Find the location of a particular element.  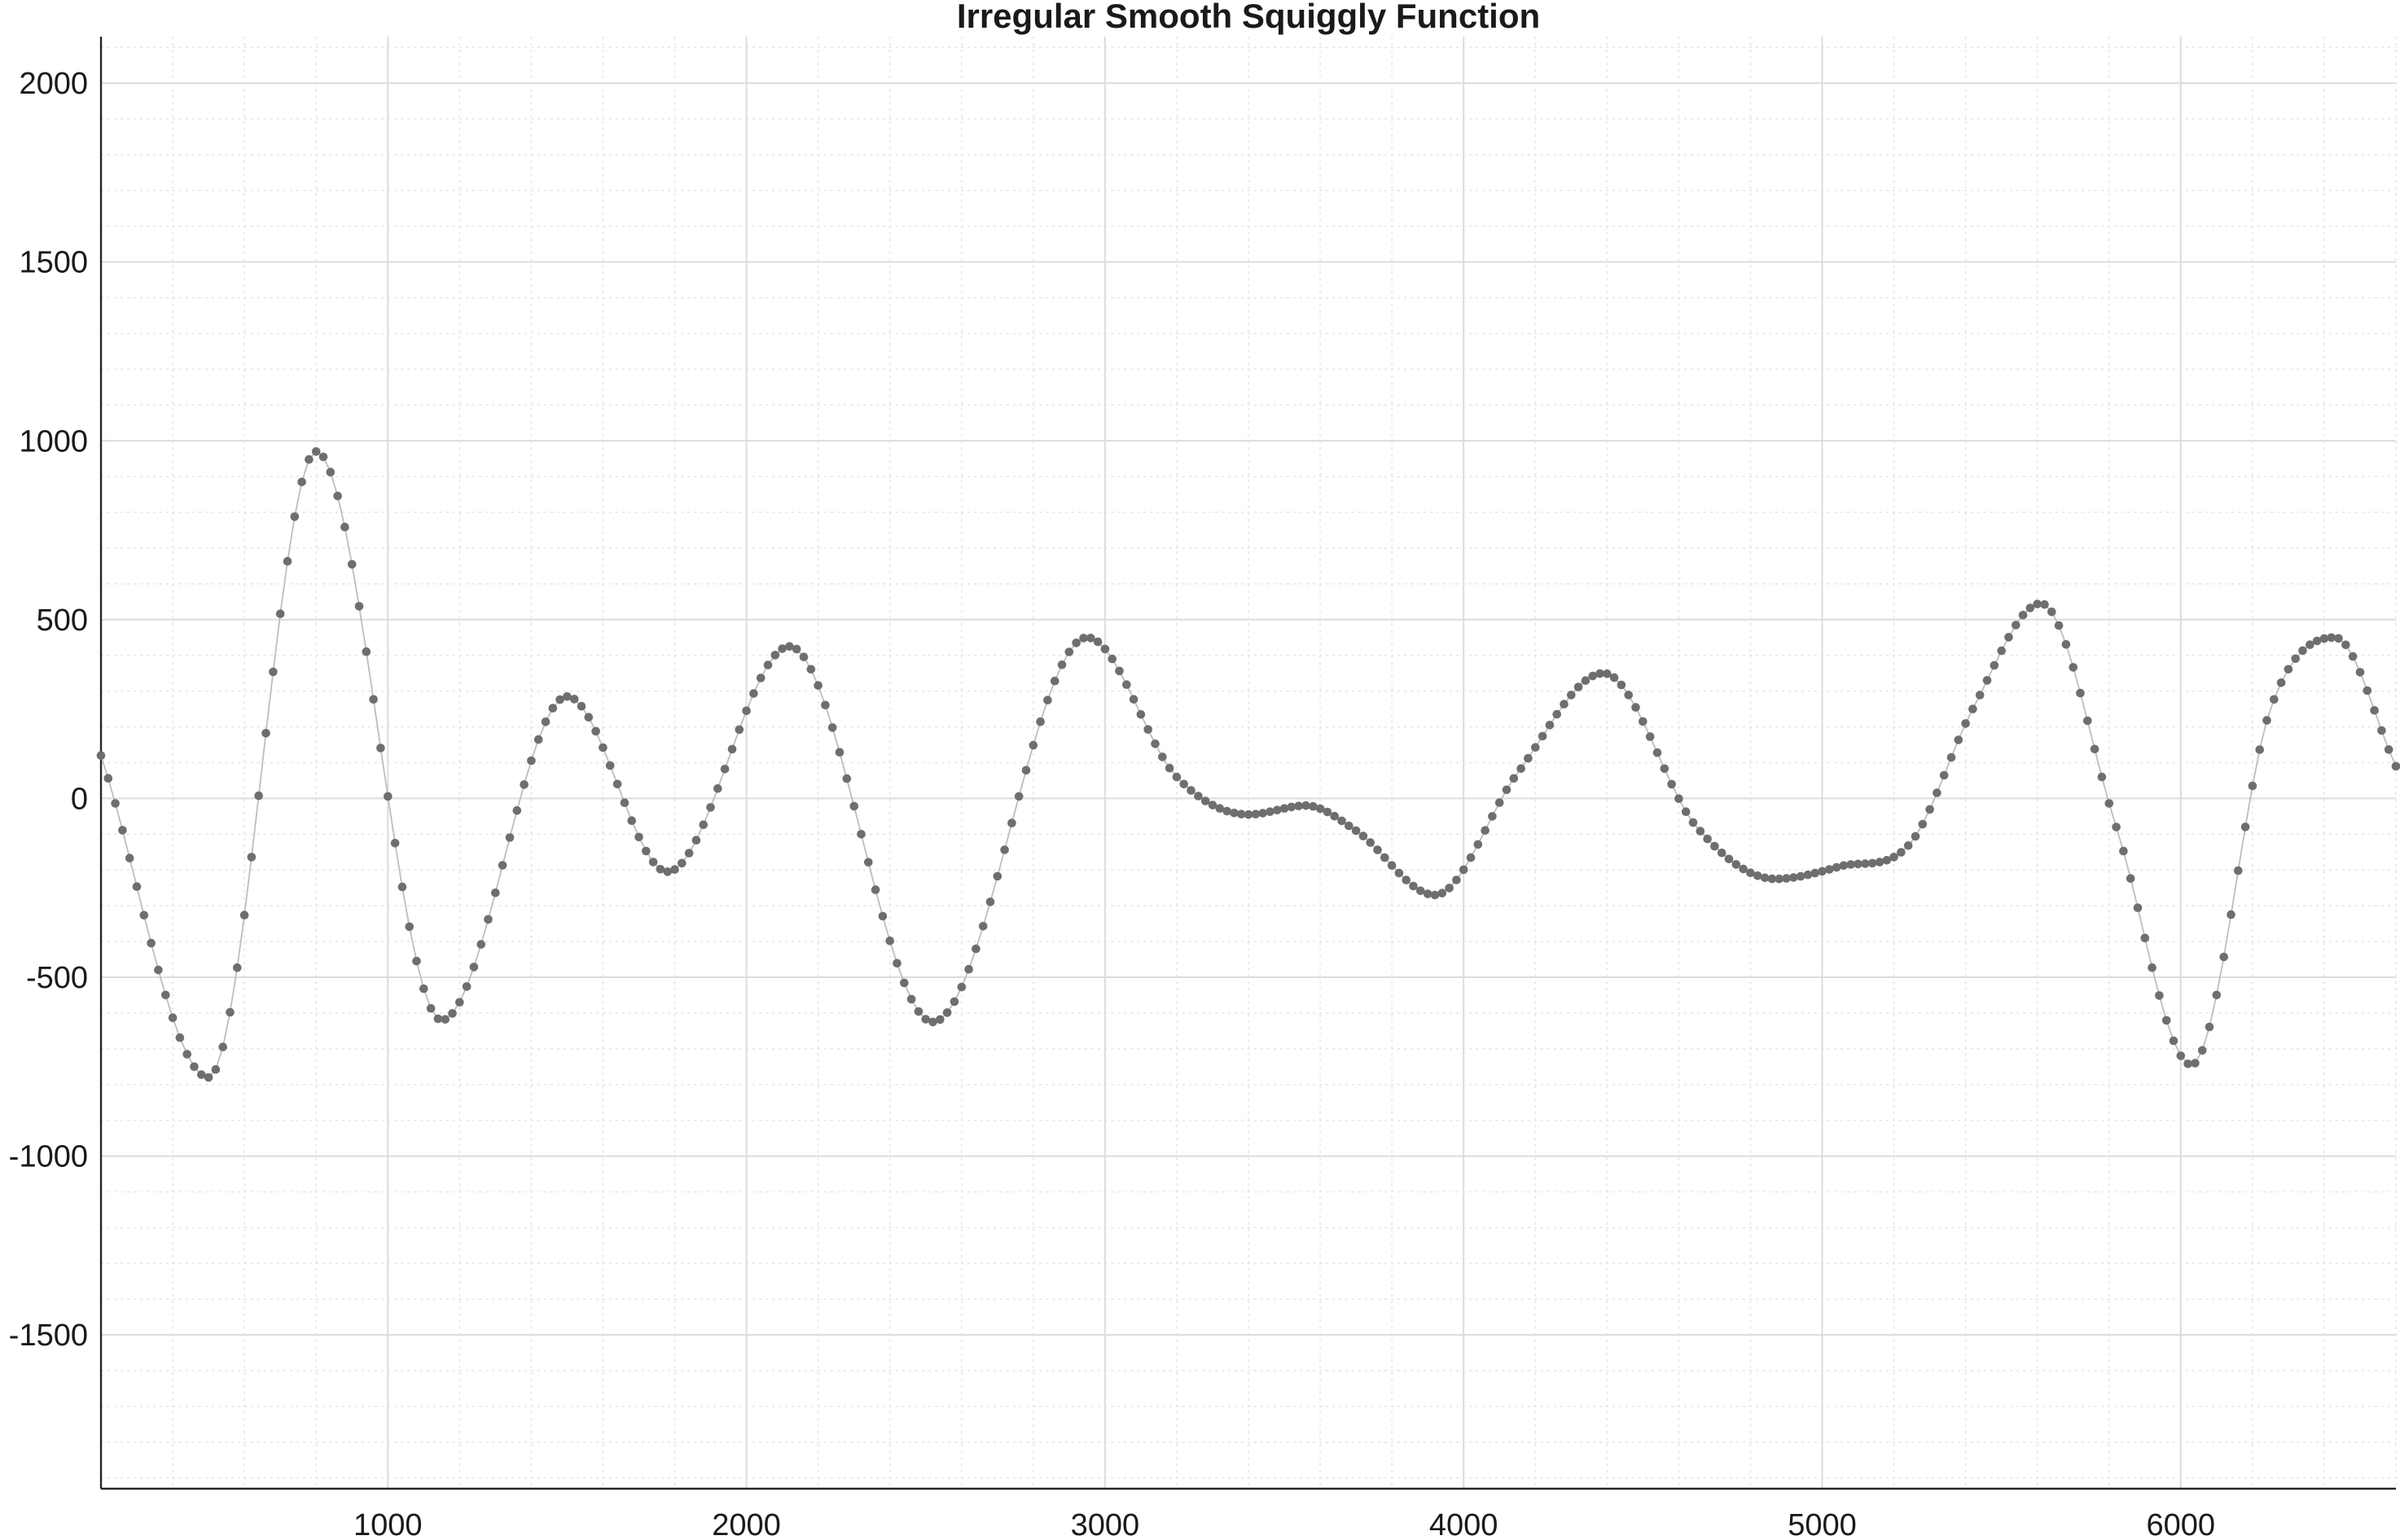

y-tick-label: 2000 is located at coordinates (54, 84).